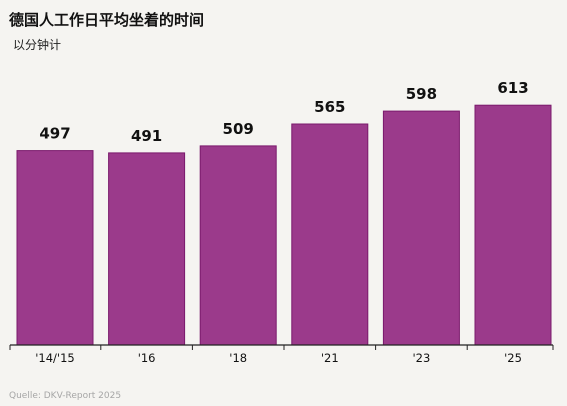 This screenshot has width=567, height=406. I want to click on source-note: Quelle: DKV-Report 2025, so click(65, 396).